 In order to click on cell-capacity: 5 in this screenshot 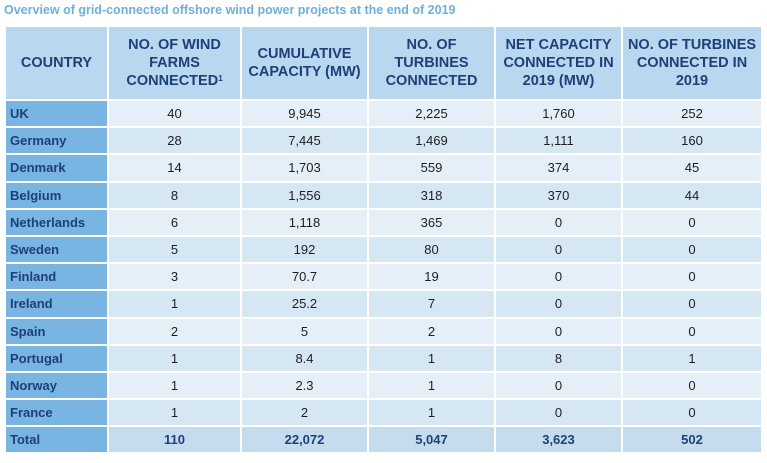, I will do `click(304, 331)`.